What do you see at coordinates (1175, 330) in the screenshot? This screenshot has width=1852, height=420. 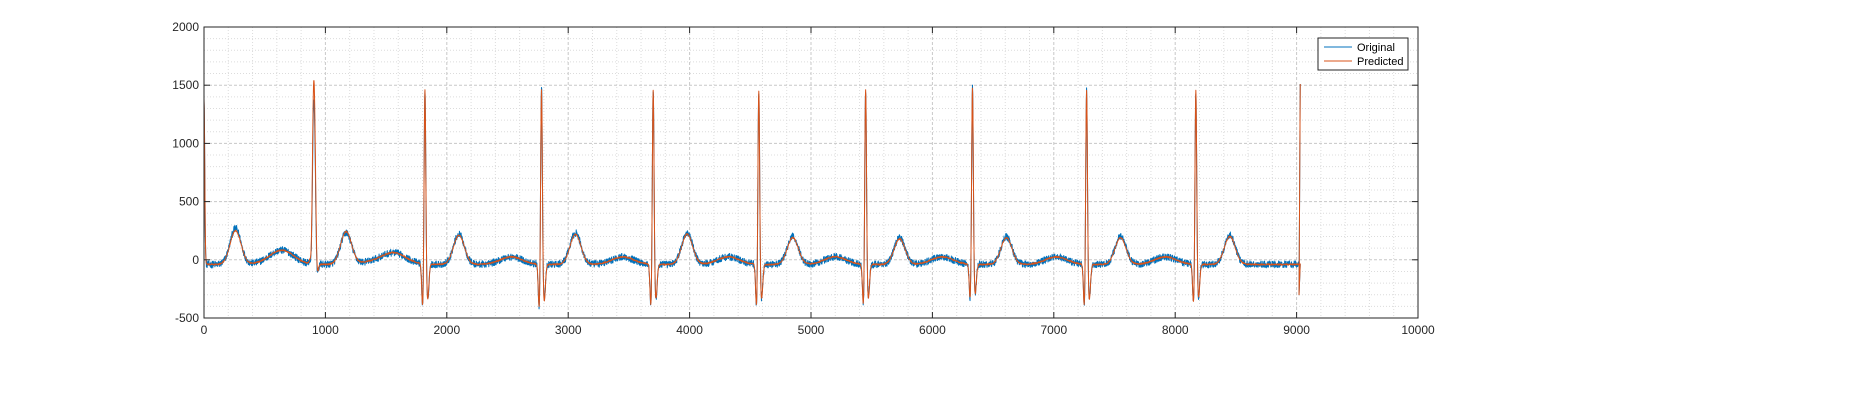 I see `x-tick-label: 8000` at bounding box center [1175, 330].